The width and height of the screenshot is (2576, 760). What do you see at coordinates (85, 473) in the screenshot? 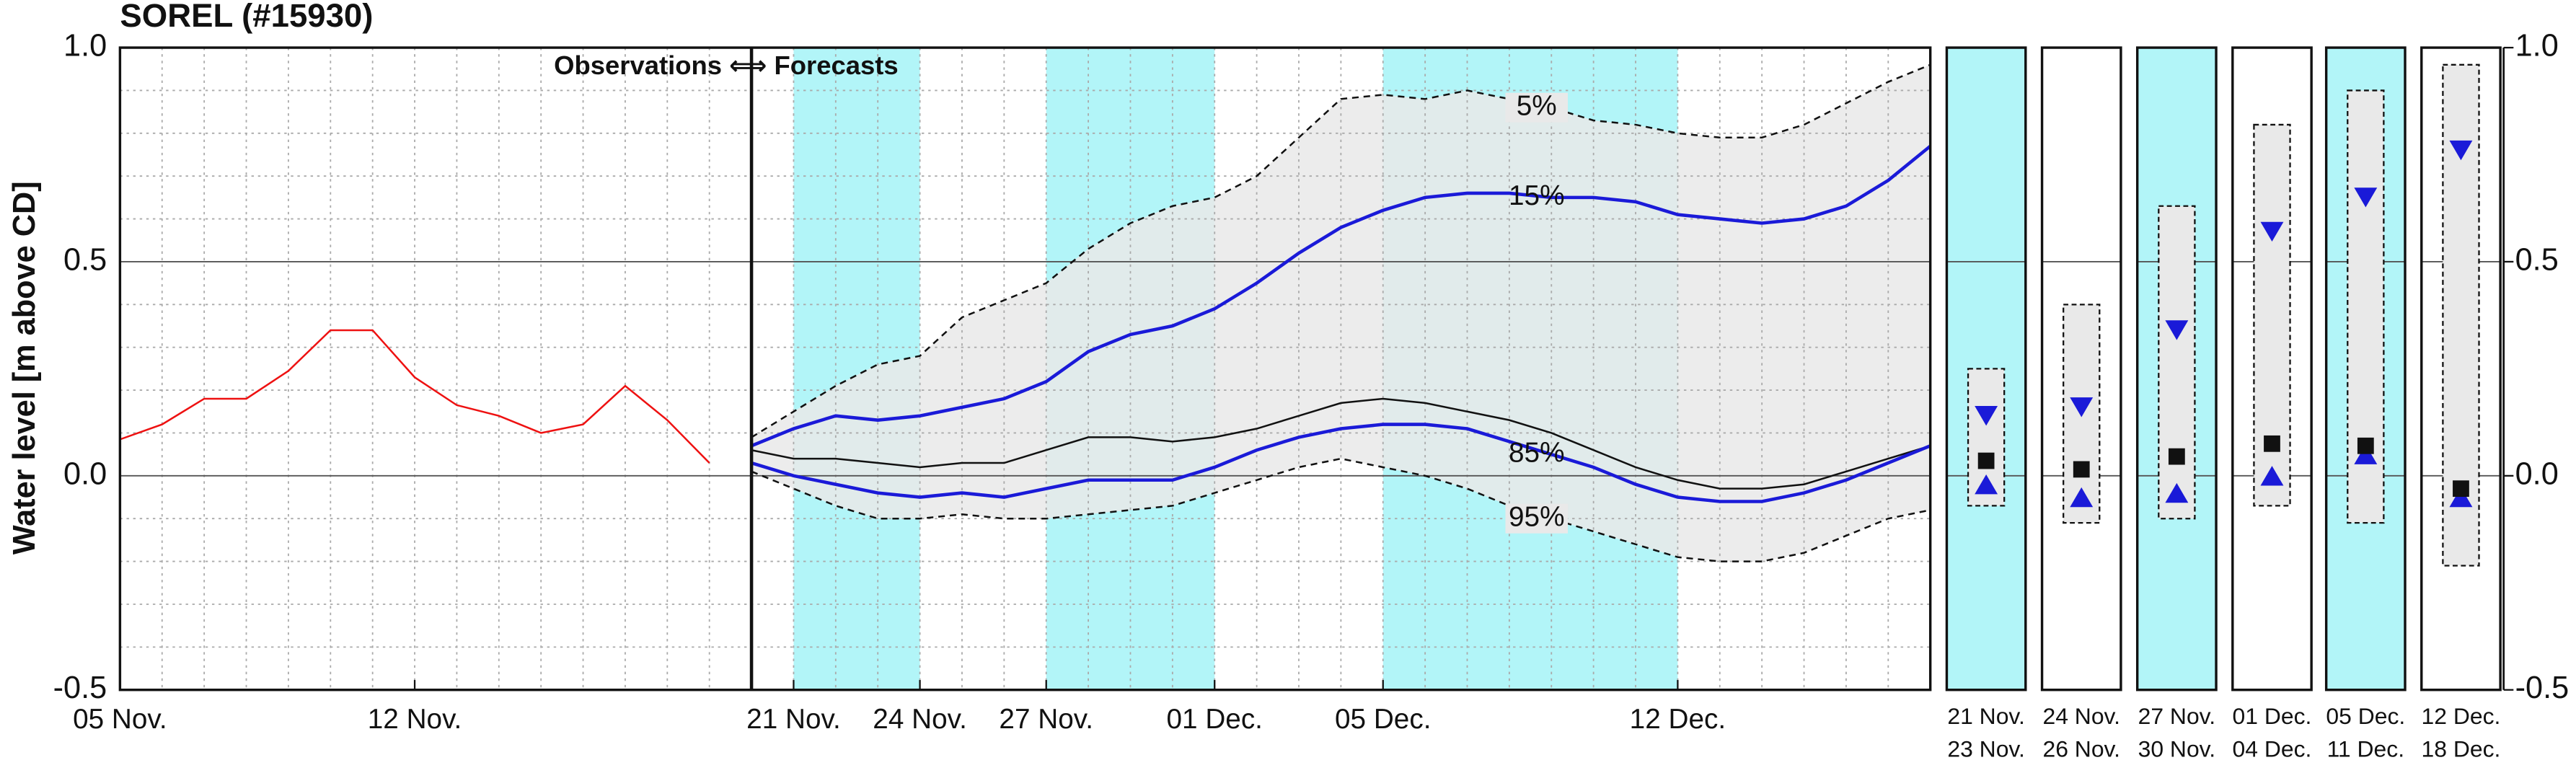
I see `y-tick-label: 0.0` at bounding box center [85, 473].